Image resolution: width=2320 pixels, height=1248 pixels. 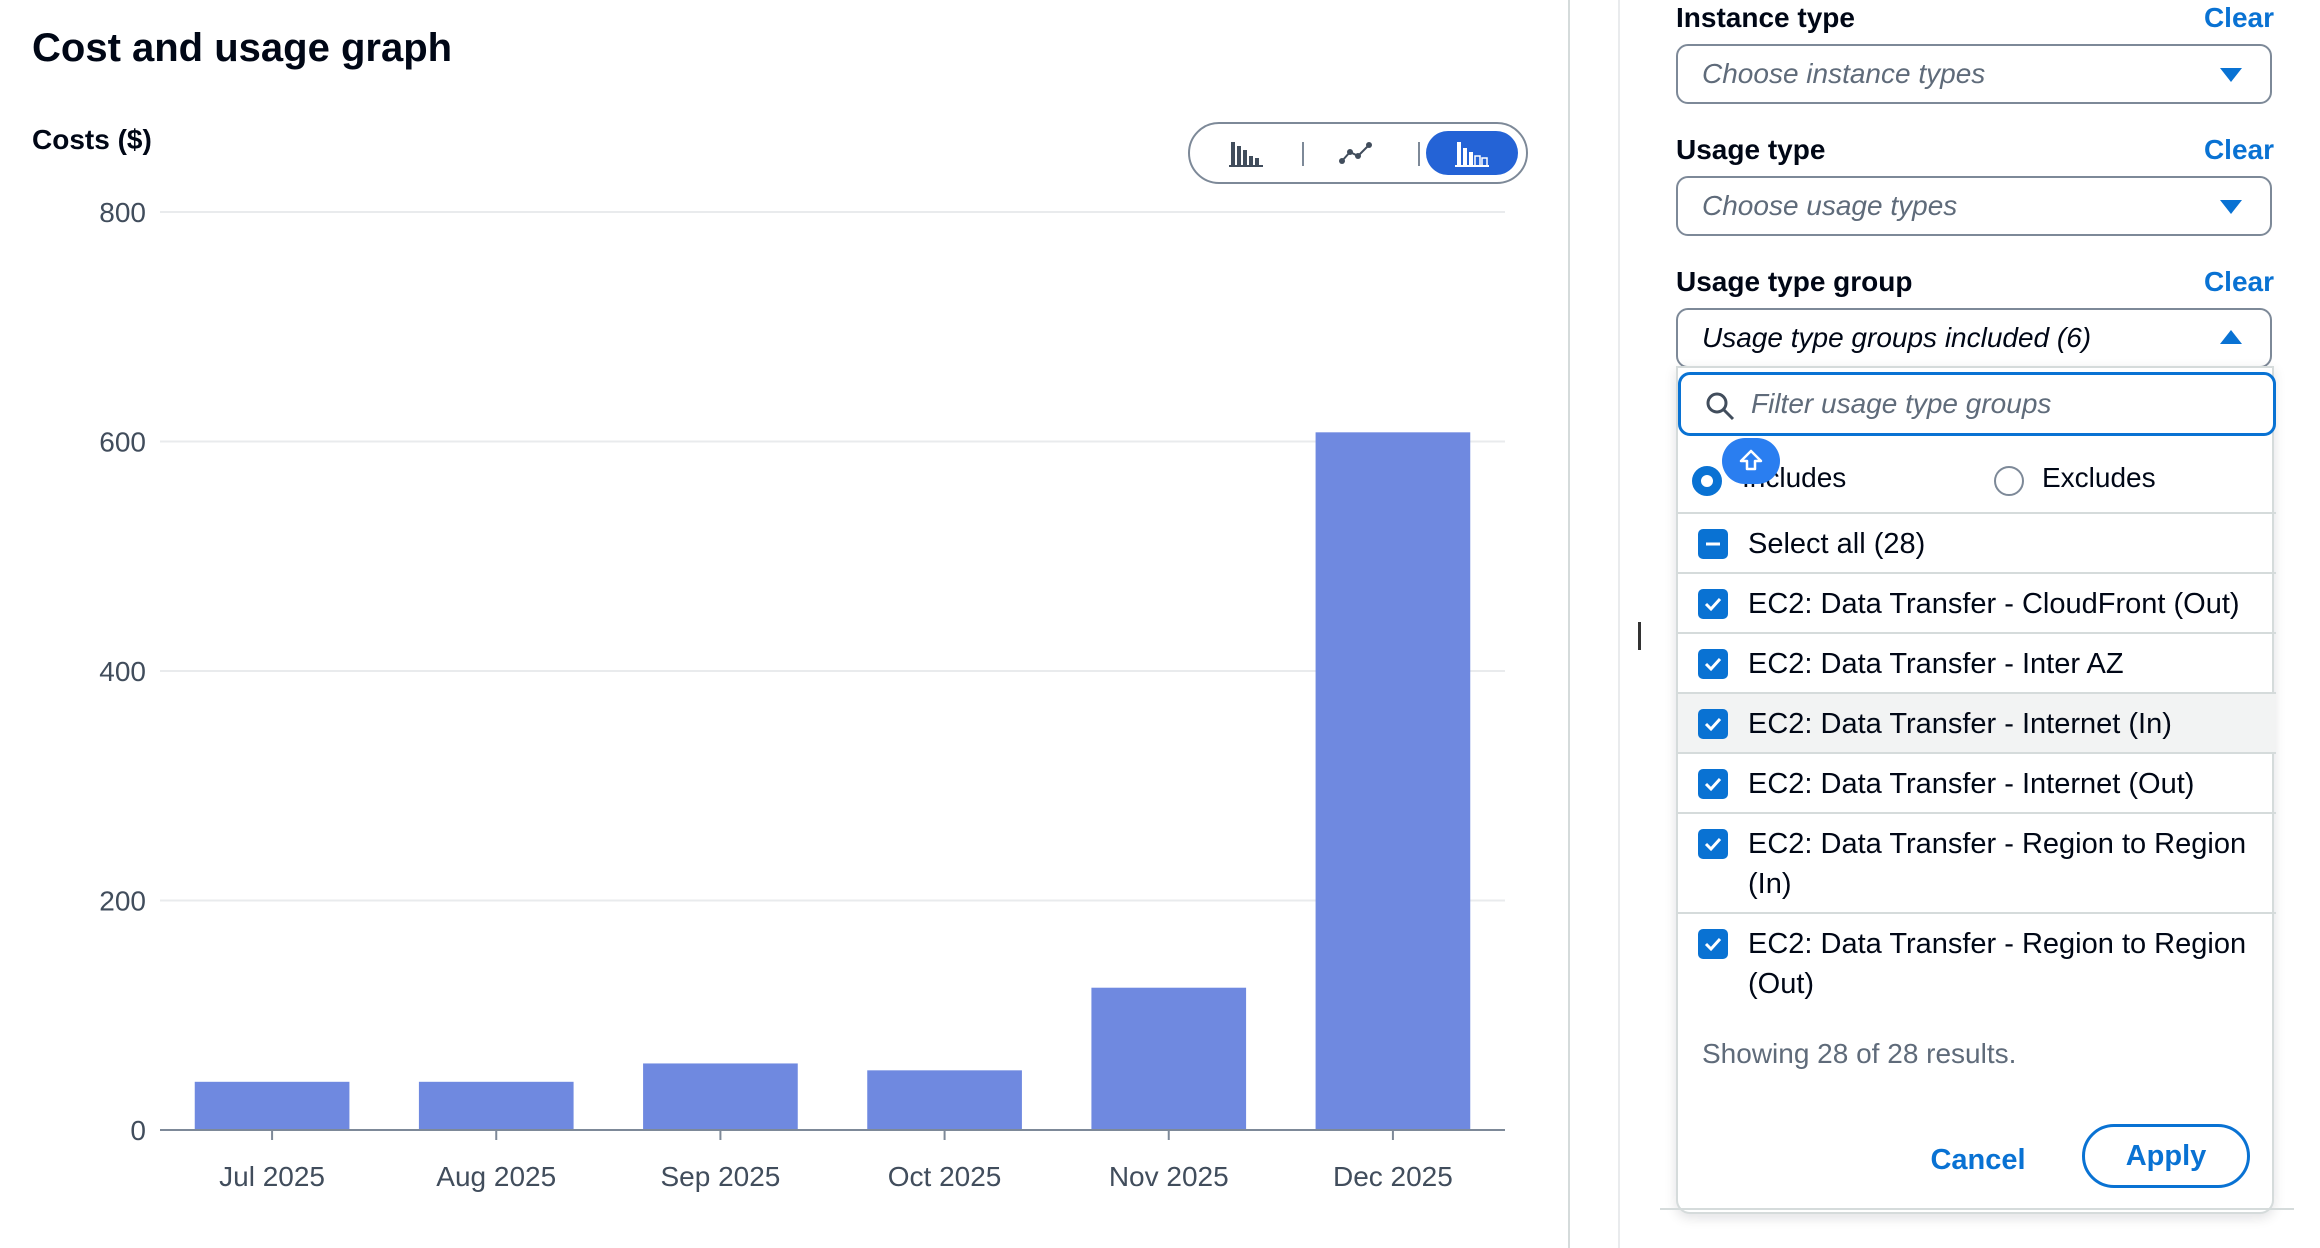 I want to click on line-chart-icon, so click(x=1355, y=153).